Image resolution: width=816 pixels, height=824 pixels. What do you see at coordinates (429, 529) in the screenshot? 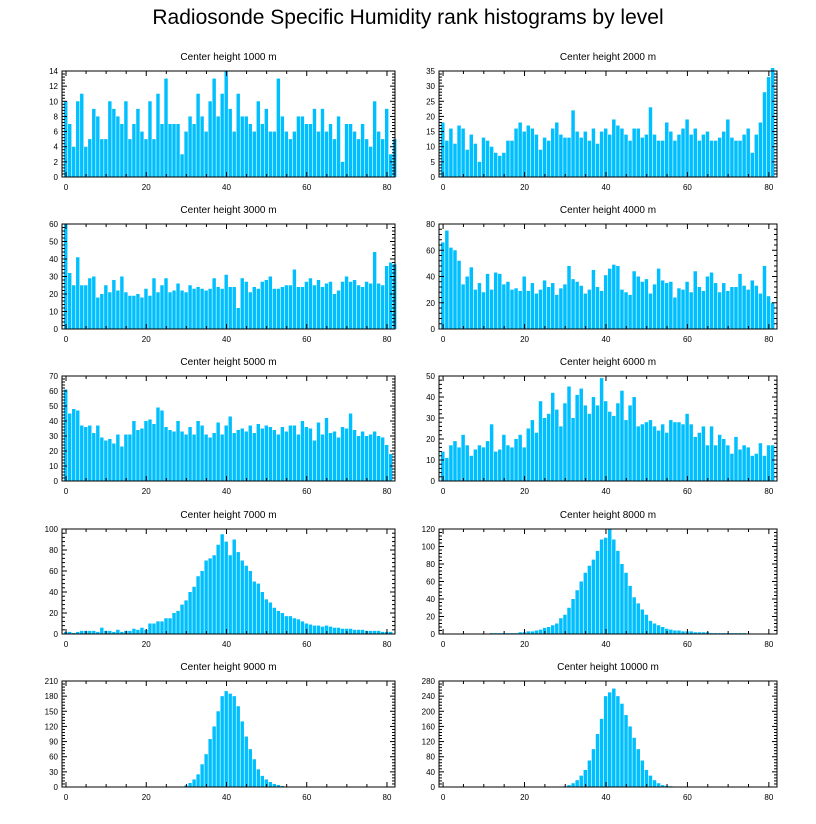
I see `y-tick-label: 120` at bounding box center [429, 529].